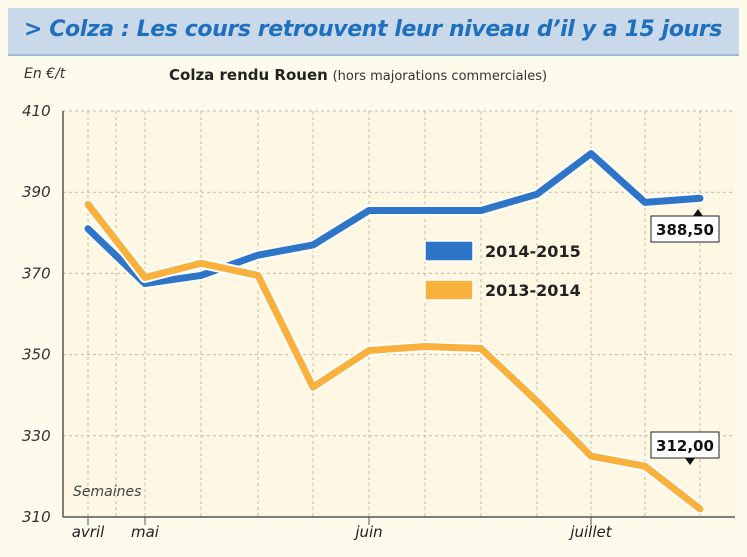 The image size is (747, 557). Describe the element at coordinates (45, 74) in the screenshot. I see `y-axis-unit-label: En €/t` at that location.